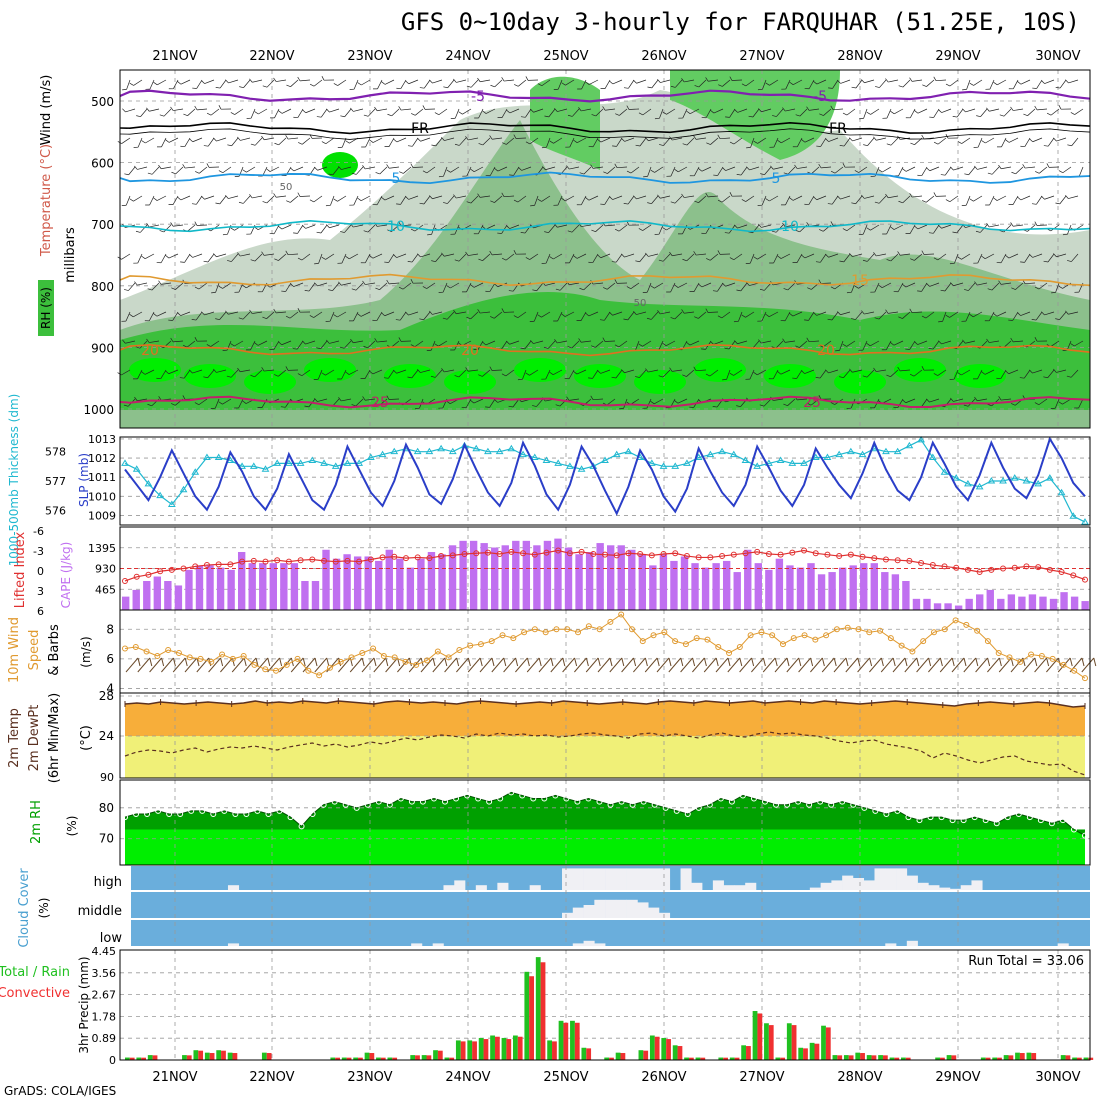  What do you see at coordinates (605, 704) in the screenshot?
I see `temp-line` at bounding box center [605, 704].